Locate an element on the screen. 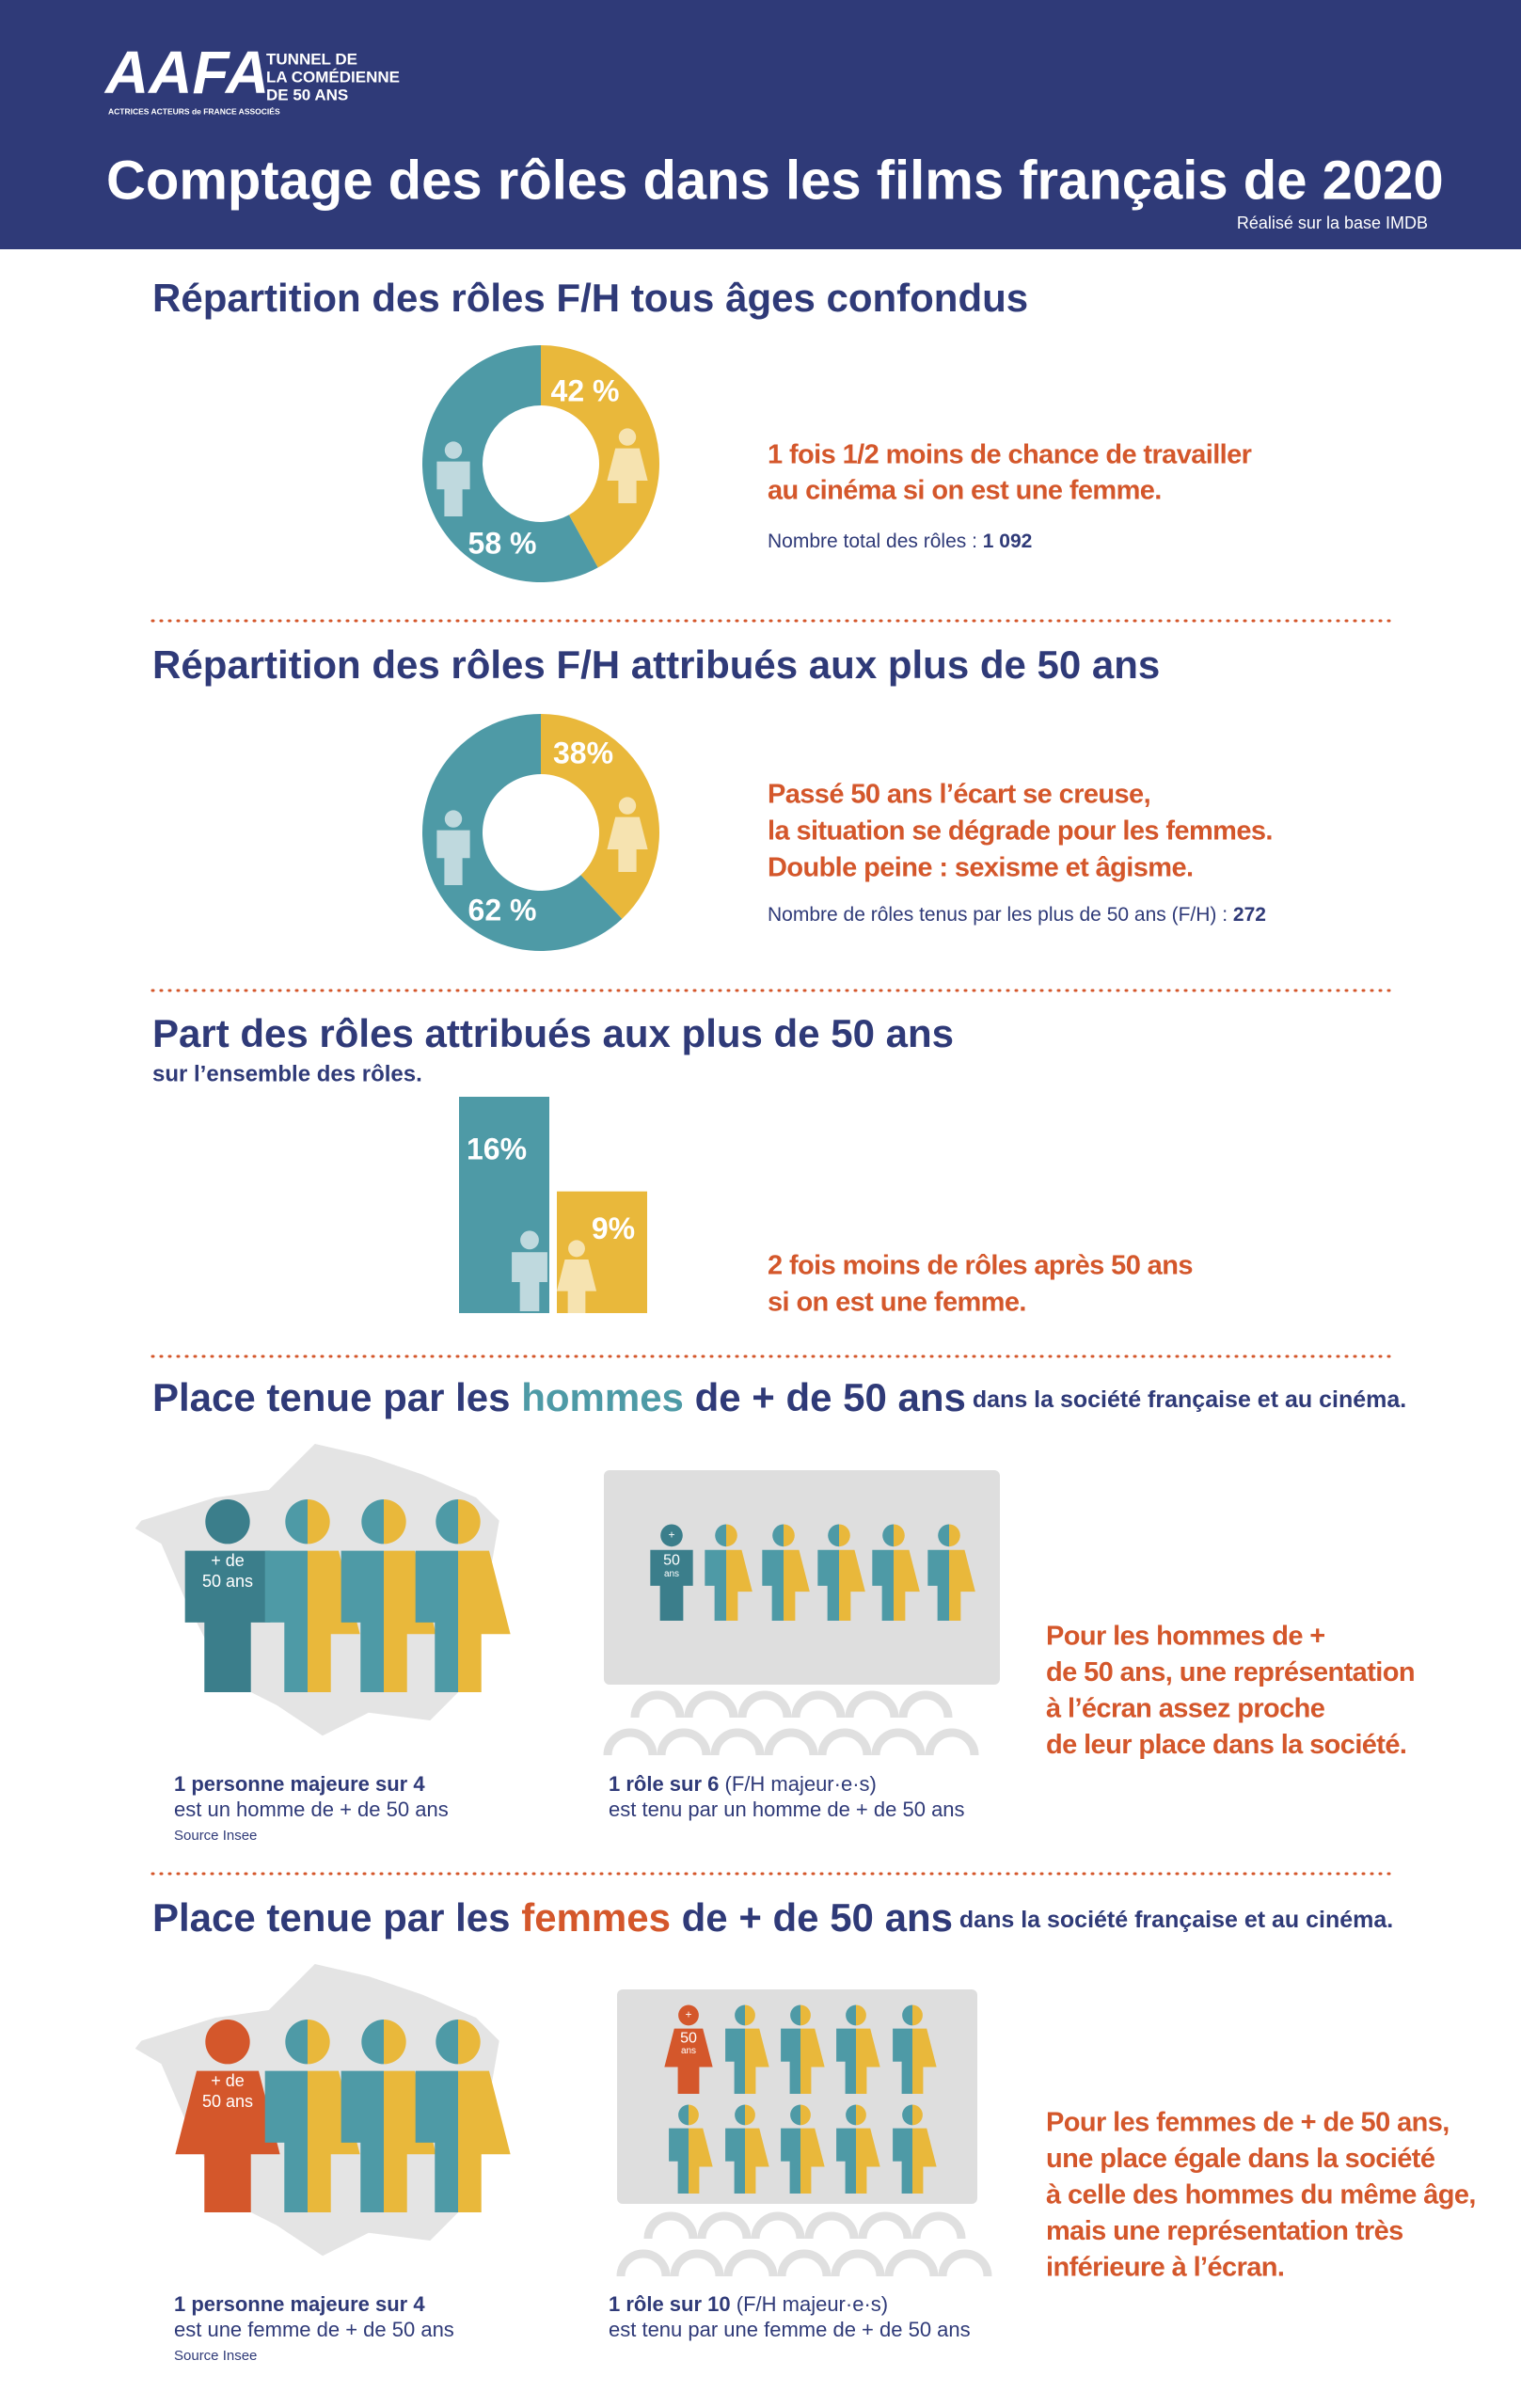  note-label: Nombre total des rôles : is located at coordinates (875, 542).